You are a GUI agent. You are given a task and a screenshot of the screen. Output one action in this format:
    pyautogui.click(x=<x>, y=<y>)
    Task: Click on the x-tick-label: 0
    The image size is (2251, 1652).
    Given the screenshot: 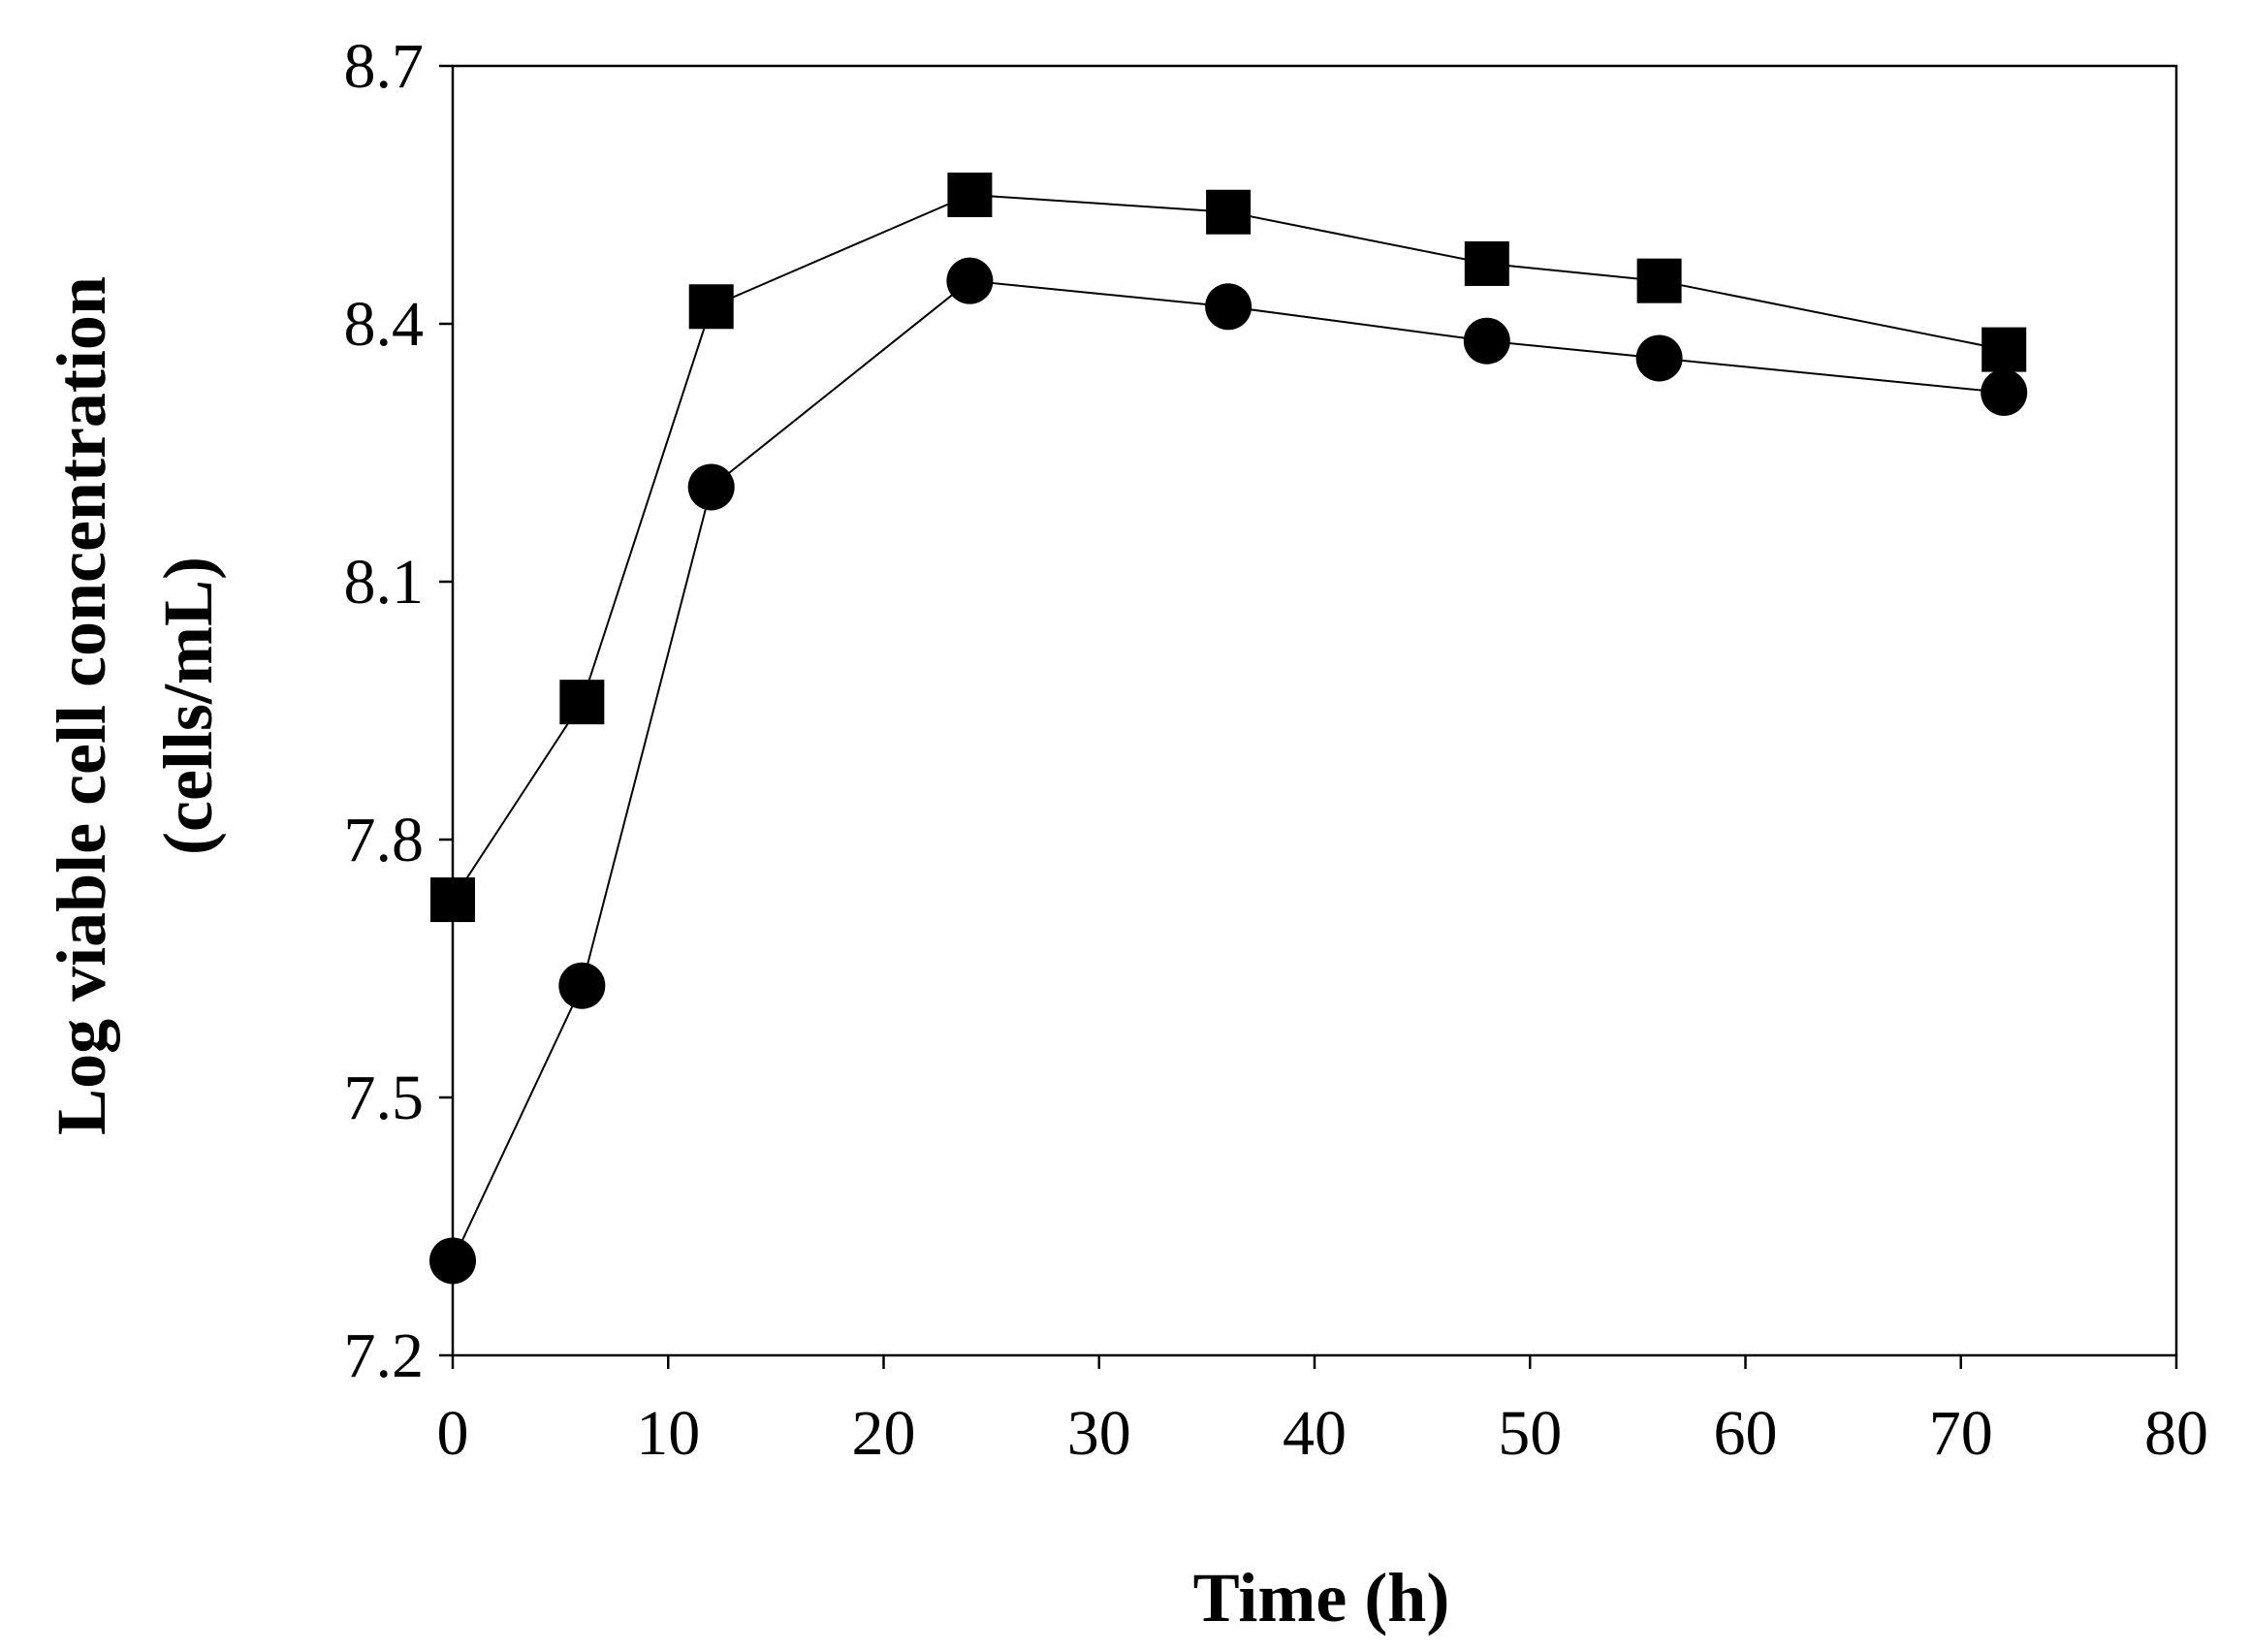 What is the action you would take?
    pyautogui.click(x=453, y=1434)
    